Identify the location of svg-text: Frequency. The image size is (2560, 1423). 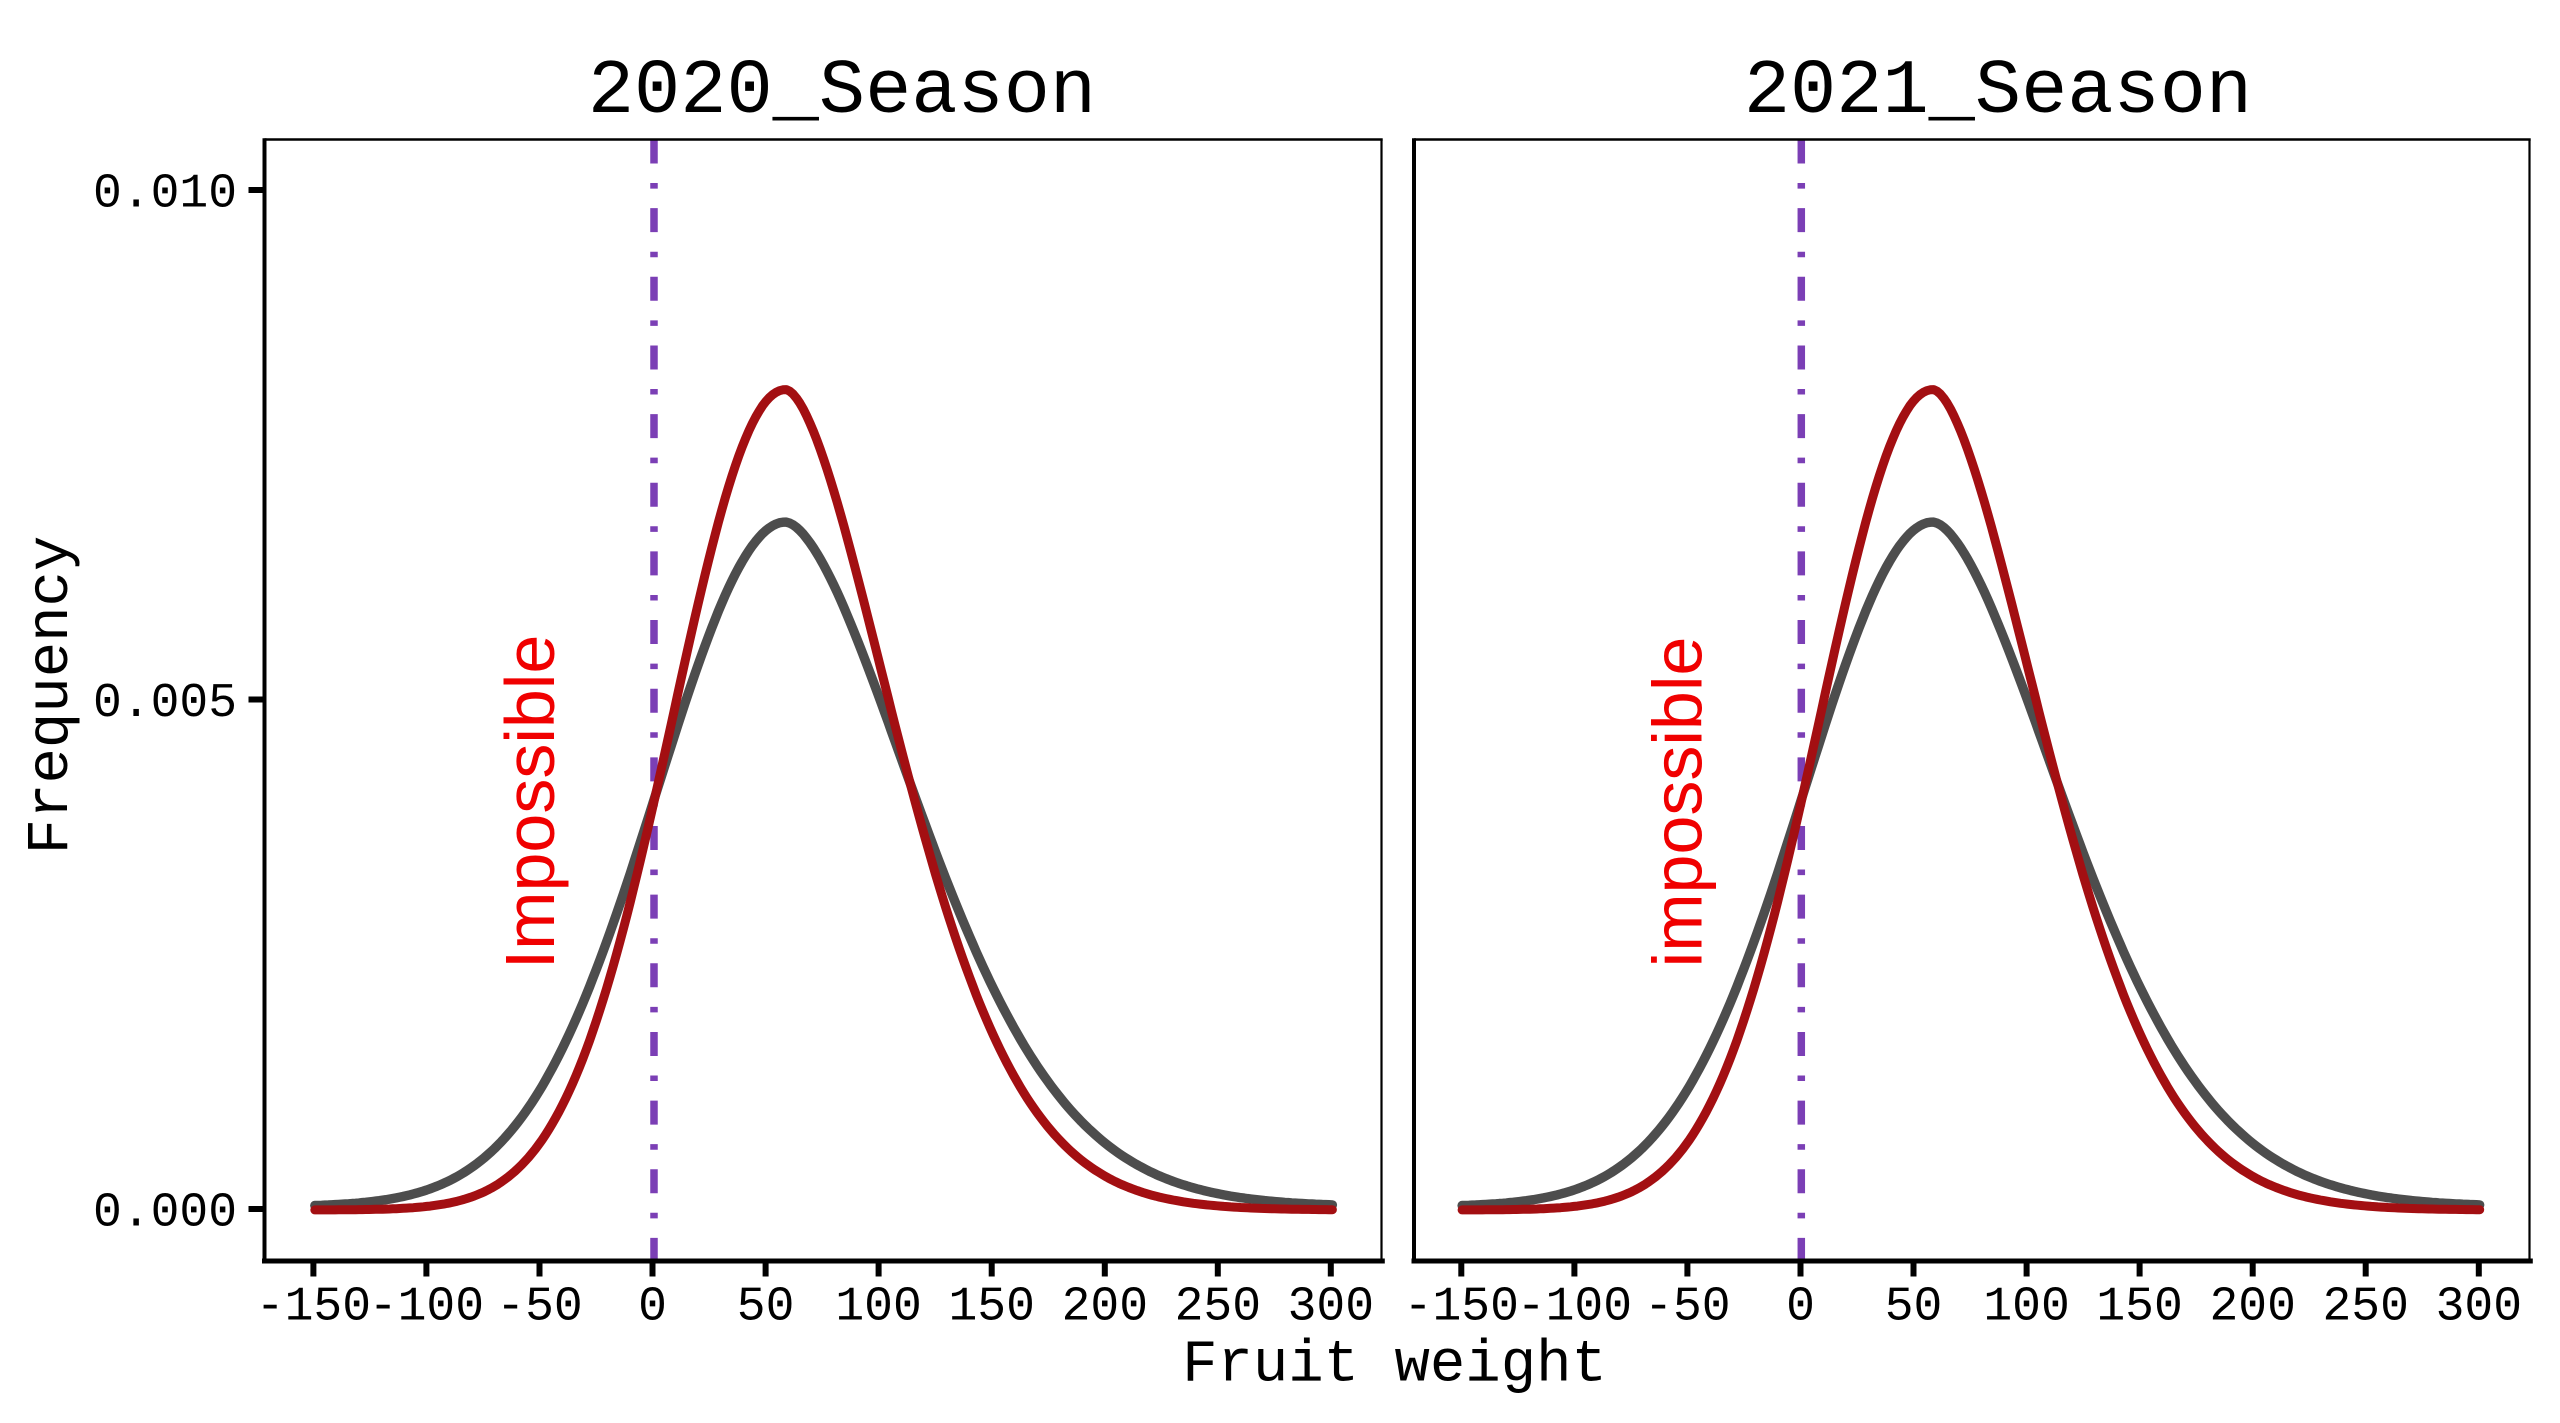
(51, 695).